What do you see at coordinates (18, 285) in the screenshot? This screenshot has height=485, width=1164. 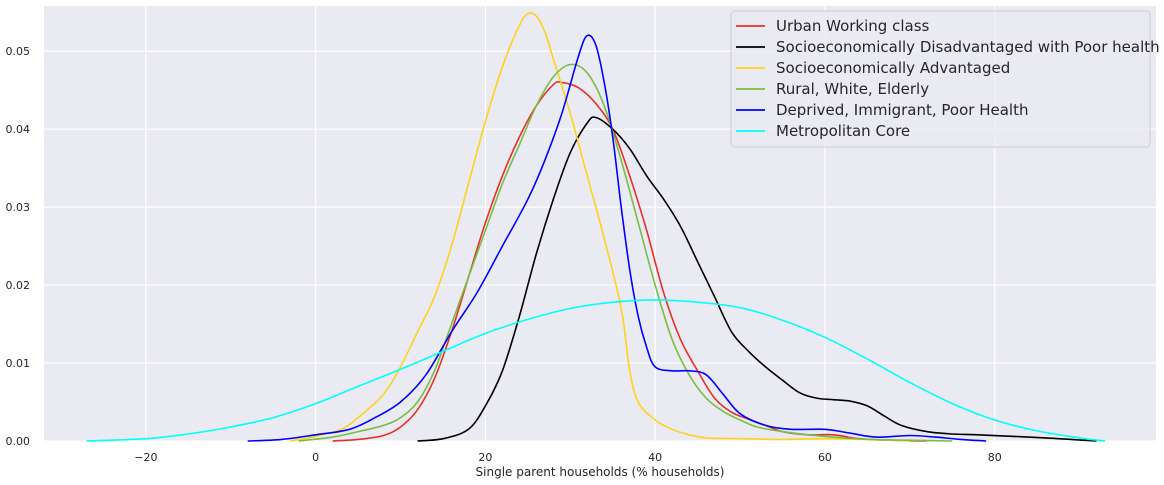 I see `y-tick-label: 0.02` at bounding box center [18, 285].